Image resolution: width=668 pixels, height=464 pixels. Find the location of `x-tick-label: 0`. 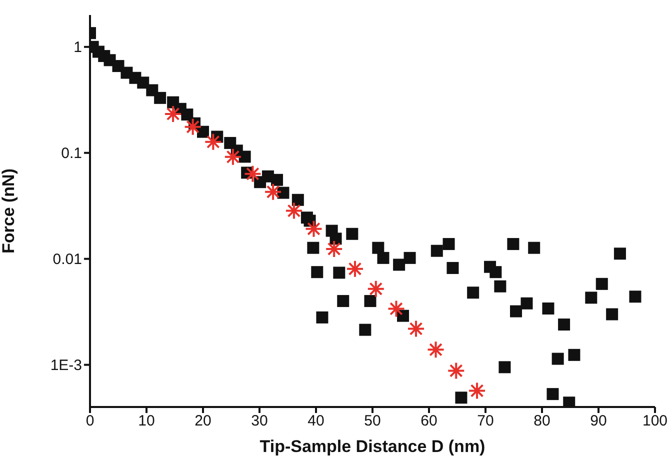

x-tick-label: 0 is located at coordinates (90, 421).